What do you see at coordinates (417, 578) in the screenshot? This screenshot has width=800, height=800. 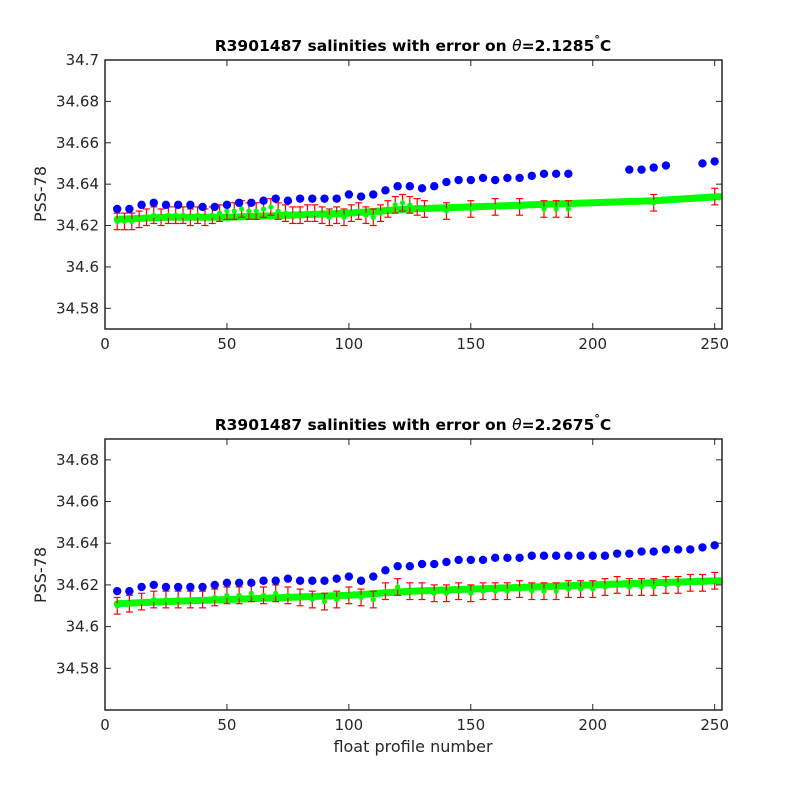 I see `bottom-panel-data` at bounding box center [417, 578].